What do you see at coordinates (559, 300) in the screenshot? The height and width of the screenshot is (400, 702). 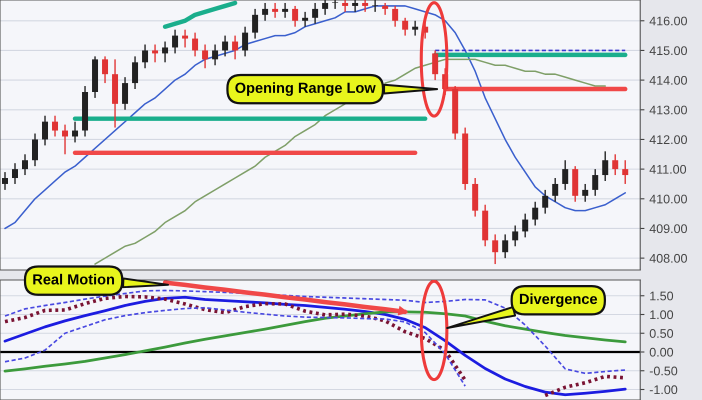 I see `annotation: Divergence` at bounding box center [559, 300].